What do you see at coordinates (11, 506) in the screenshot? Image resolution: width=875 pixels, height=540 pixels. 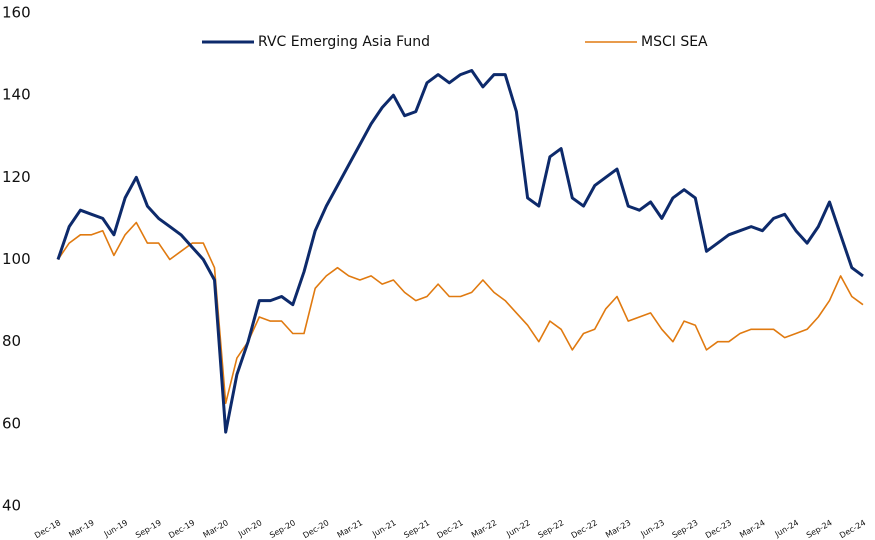 I see `y-tick-label: 40` at bounding box center [11, 506].